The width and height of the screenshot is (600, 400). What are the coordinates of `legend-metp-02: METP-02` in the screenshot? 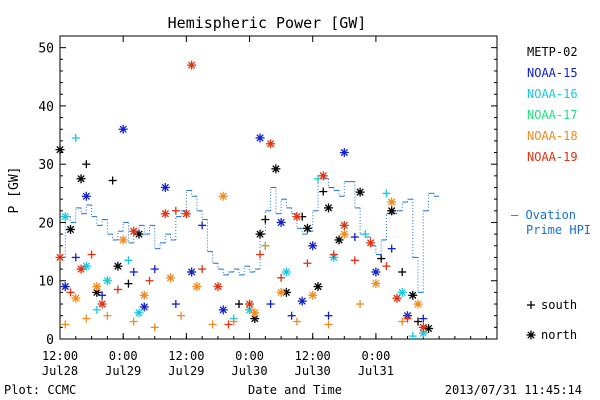 It's located at (552, 52).